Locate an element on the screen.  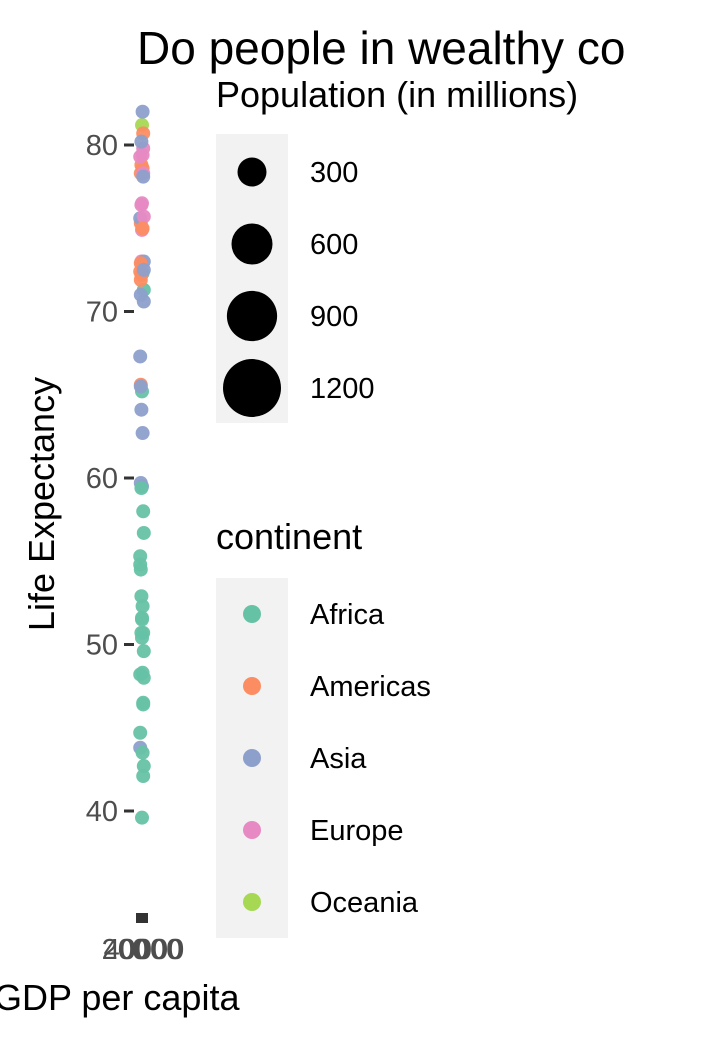
x-tick-marks is located at coordinates (142, 918).